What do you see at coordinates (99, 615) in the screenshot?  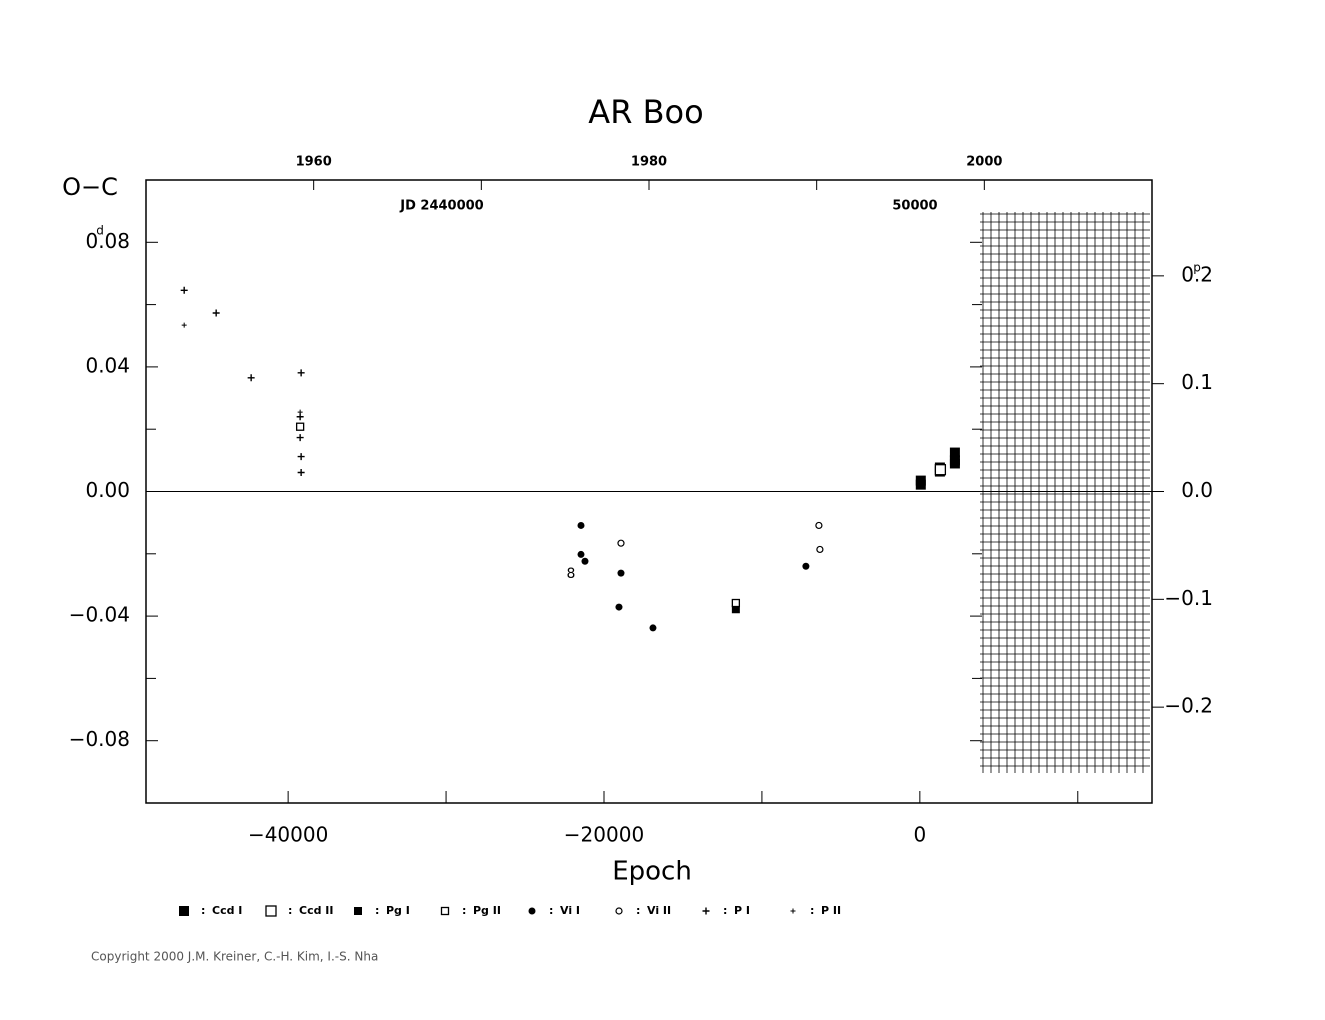 I see `y-tick-label: −0.04` at bounding box center [99, 615].